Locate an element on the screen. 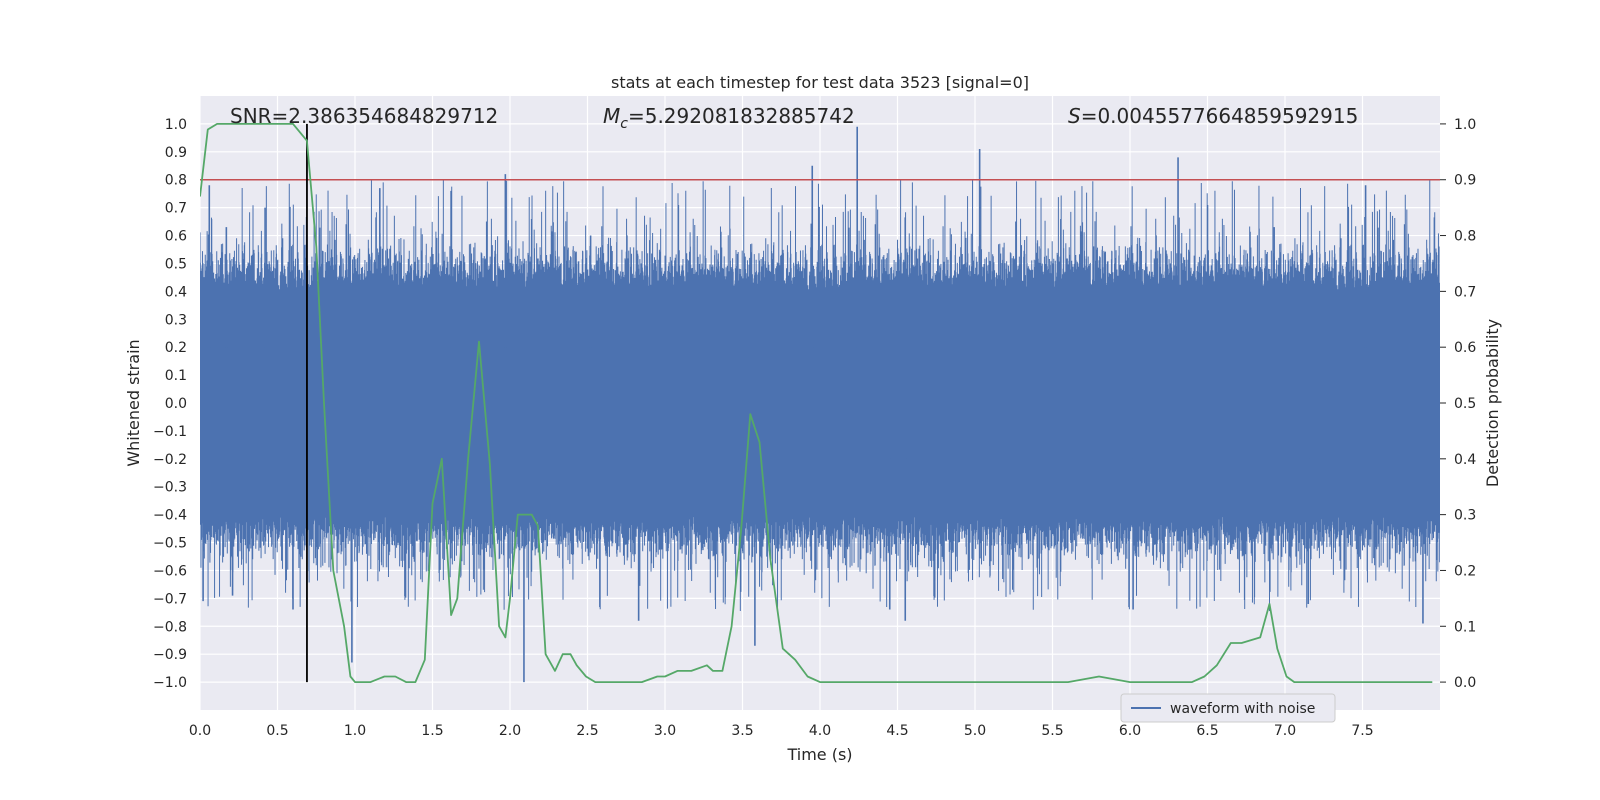 This screenshot has width=1600, height=800. y-left-tick-label: −1.0 is located at coordinates (170, 683).